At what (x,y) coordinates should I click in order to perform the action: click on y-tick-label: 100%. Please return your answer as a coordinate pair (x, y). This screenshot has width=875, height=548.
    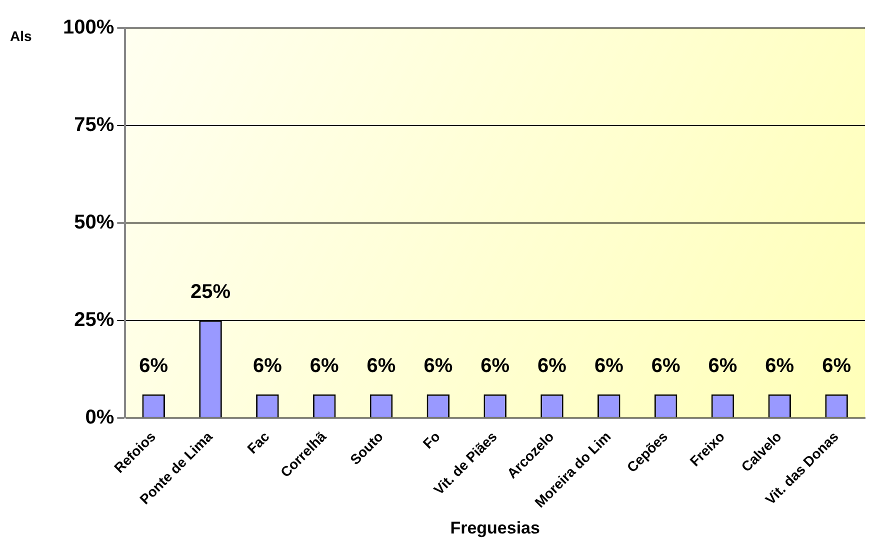
    Looking at the image, I should click on (88, 27).